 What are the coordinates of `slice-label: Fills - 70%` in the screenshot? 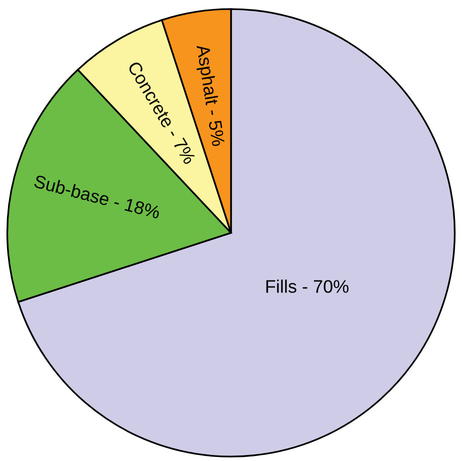 It's located at (307, 286).